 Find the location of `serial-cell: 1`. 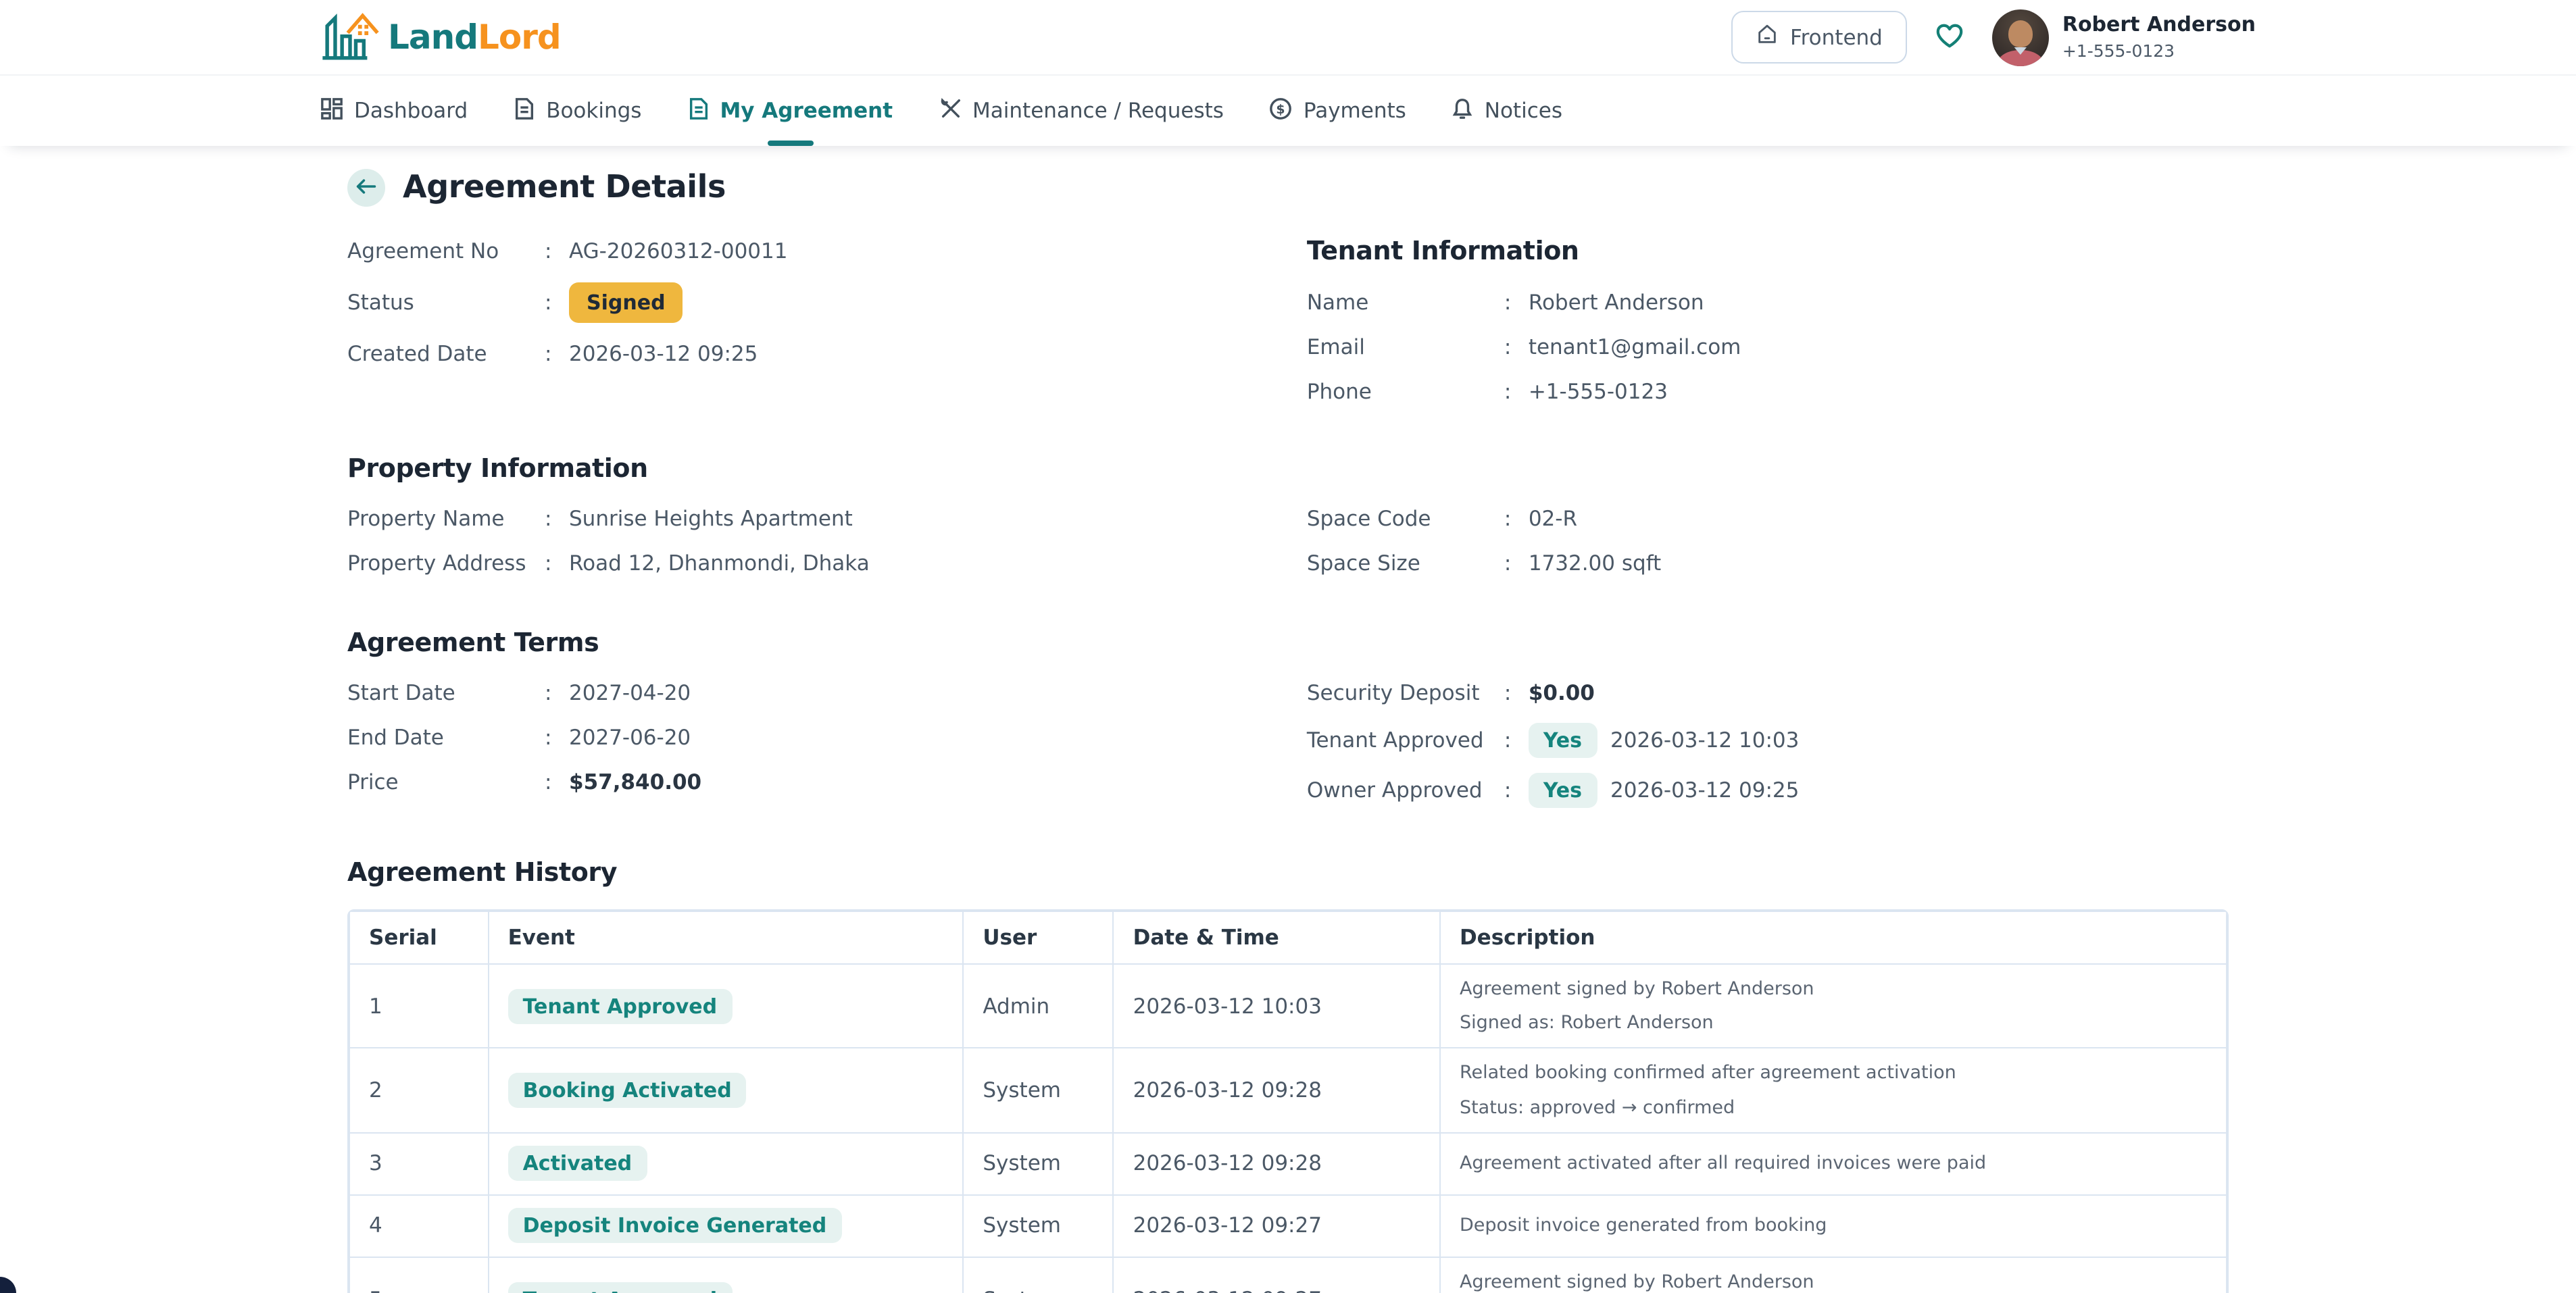

serial-cell: 1 is located at coordinates (419, 1006).